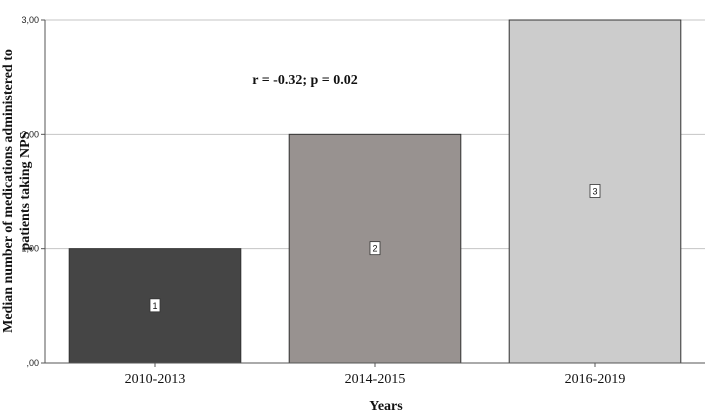 The image size is (708, 414). I want to click on bar-value-label-text: 3, so click(594, 192).